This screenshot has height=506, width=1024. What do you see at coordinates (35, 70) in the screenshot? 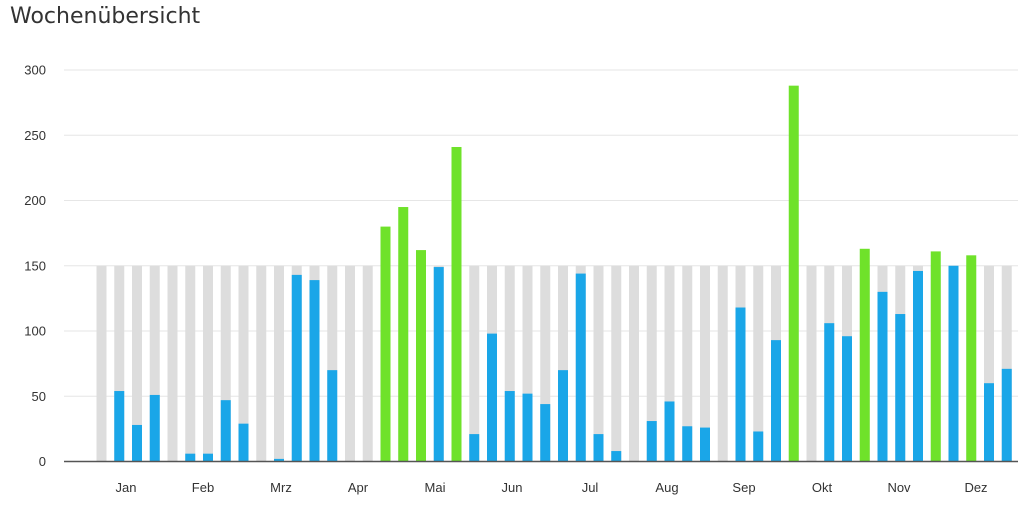
I see `y-tick-label: 300` at bounding box center [35, 70].